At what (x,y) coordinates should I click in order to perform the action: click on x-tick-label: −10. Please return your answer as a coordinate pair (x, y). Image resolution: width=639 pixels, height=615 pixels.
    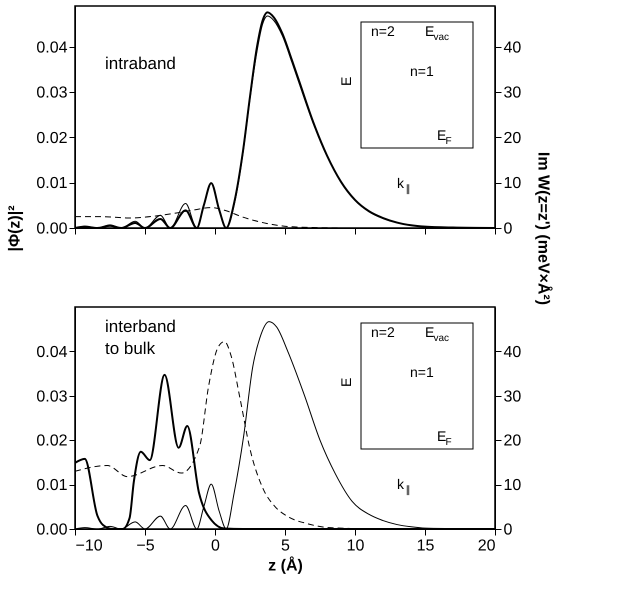
    Looking at the image, I should click on (89, 546).